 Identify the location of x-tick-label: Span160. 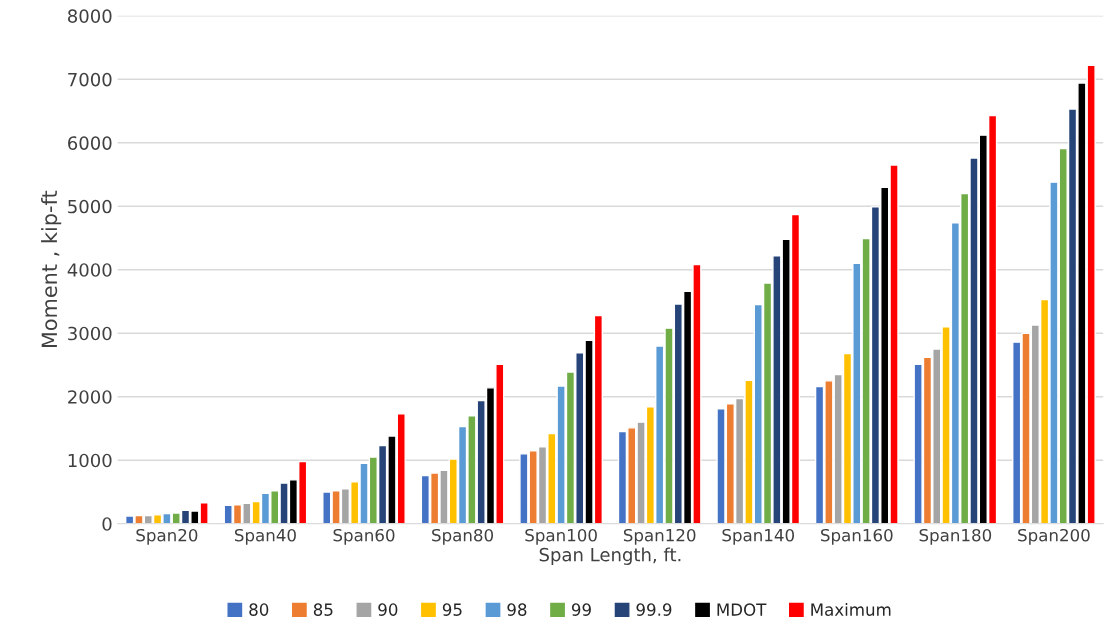
(857, 536).